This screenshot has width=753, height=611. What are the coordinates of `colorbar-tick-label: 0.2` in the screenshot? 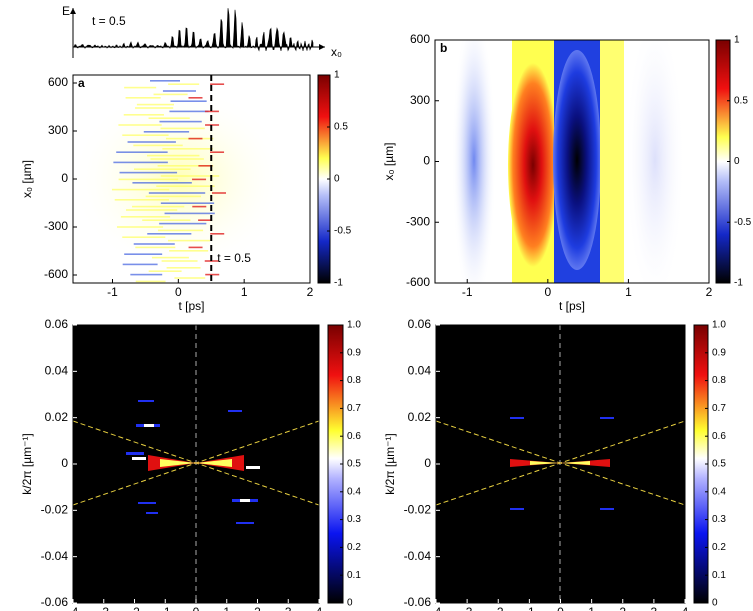 It's located at (354, 547).